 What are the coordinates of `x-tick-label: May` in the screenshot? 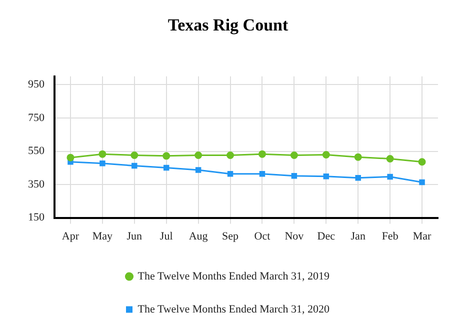 It's located at (103, 236).